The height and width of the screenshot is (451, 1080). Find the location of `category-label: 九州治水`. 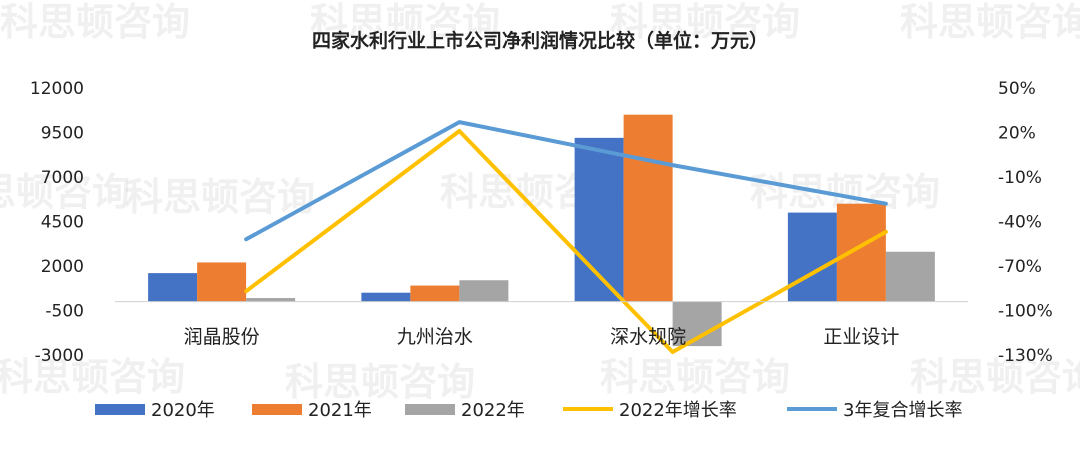

category-label: 九州治水 is located at coordinates (435, 337).